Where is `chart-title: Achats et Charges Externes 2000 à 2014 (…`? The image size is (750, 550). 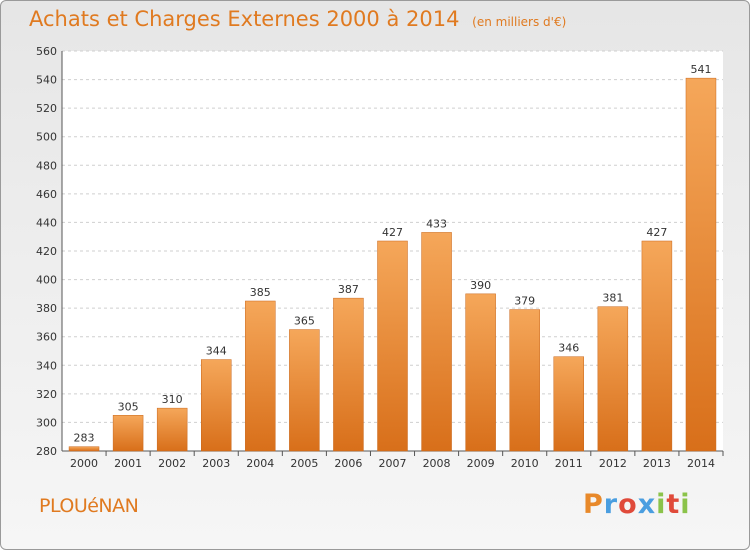 chart-title: Achats et Charges Externes 2000 à 2014 (… is located at coordinates (297, 19).